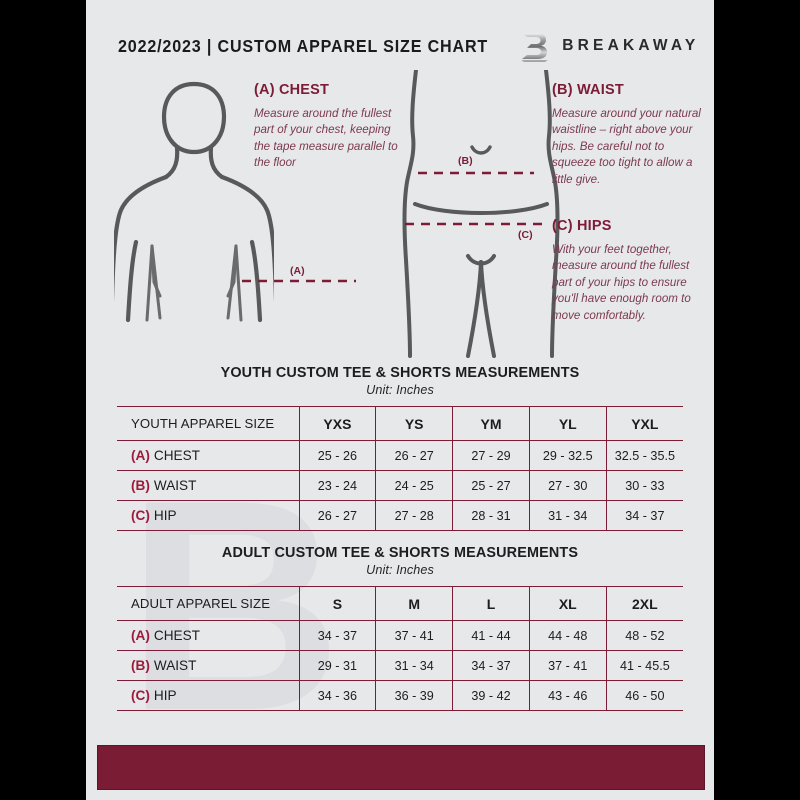 The height and width of the screenshot is (800, 800). I want to click on adult-r2-c3: 43 - 46, so click(567, 695).